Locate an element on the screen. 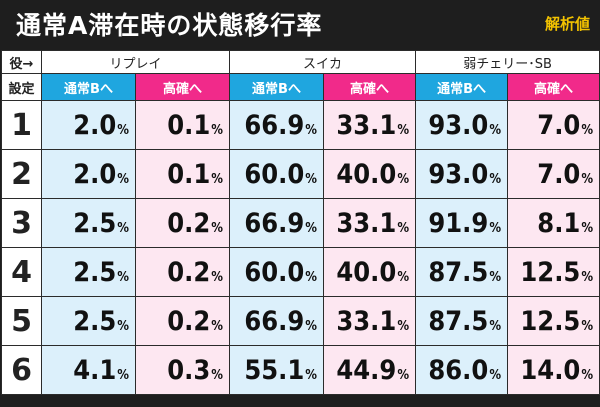  rate-to-high-cell: 0.1% is located at coordinates (182, 174).